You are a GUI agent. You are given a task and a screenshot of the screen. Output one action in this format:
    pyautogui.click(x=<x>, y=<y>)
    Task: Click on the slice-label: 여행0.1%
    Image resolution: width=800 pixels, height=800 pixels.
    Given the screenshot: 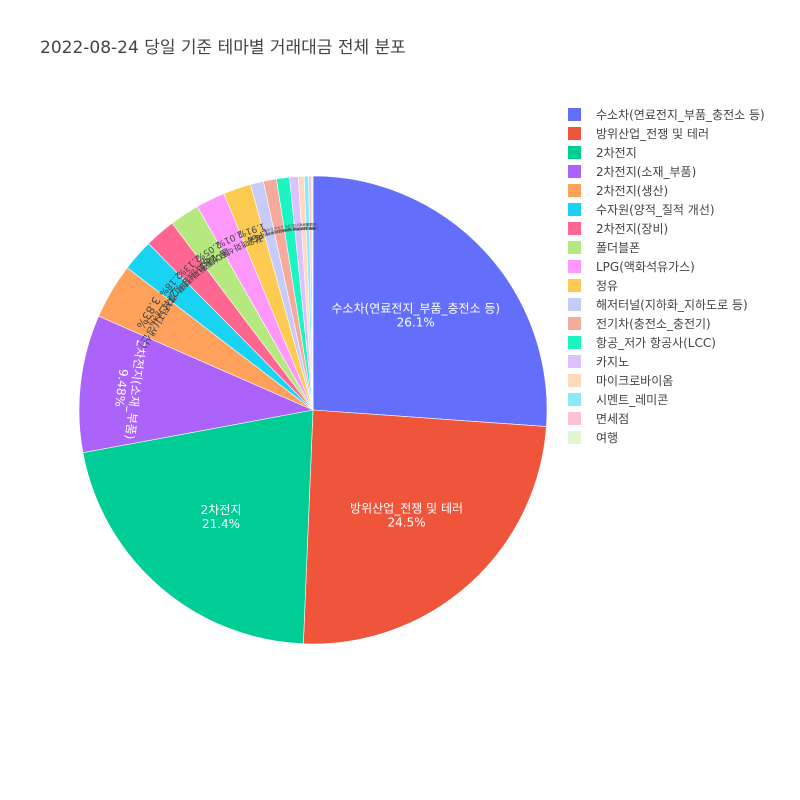 What is the action you would take?
    pyautogui.click(x=312, y=226)
    